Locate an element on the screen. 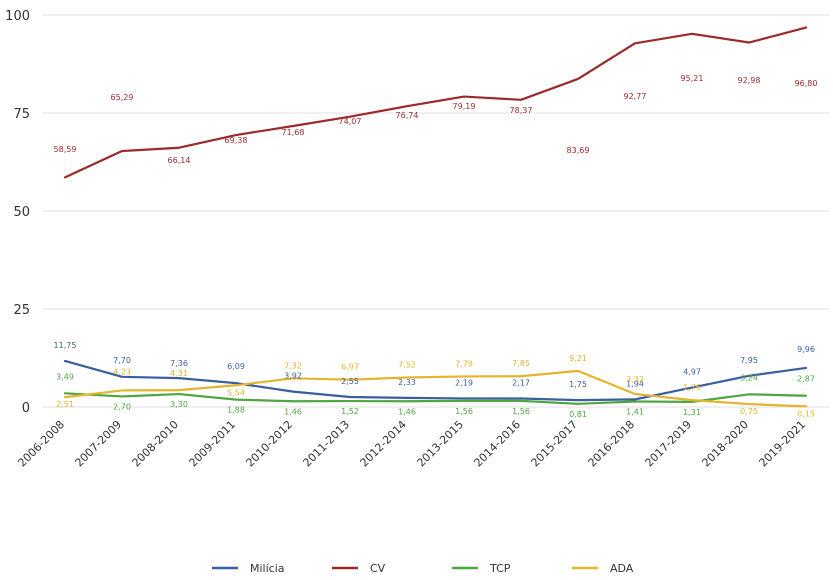 The image size is (833, 580). data-label: 1,41 is located at coordinates (635, 411).